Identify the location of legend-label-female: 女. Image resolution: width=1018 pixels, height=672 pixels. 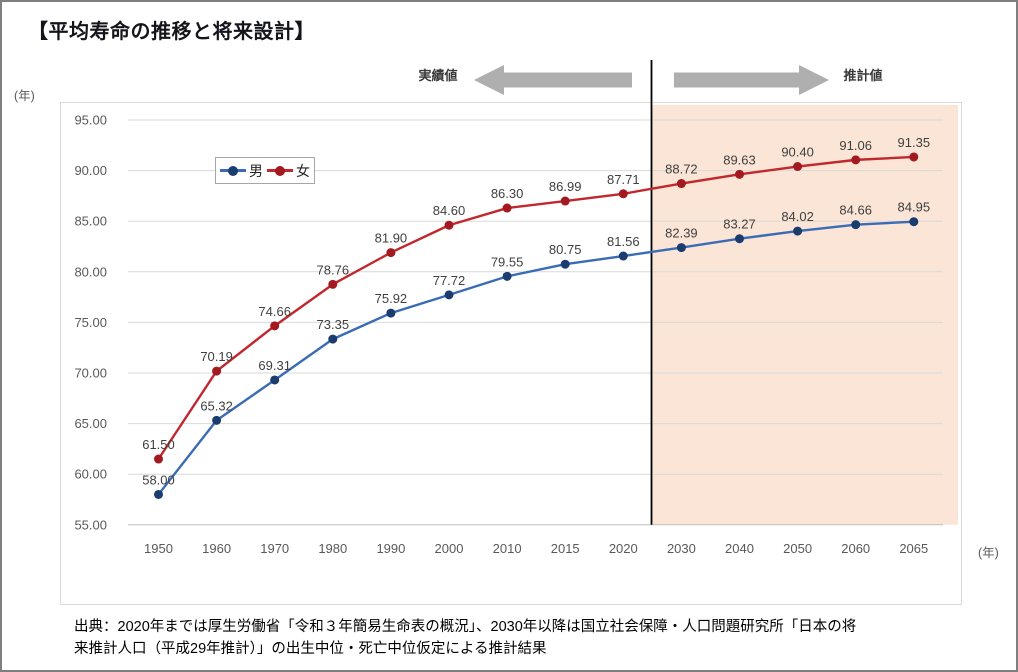
(303, 170).